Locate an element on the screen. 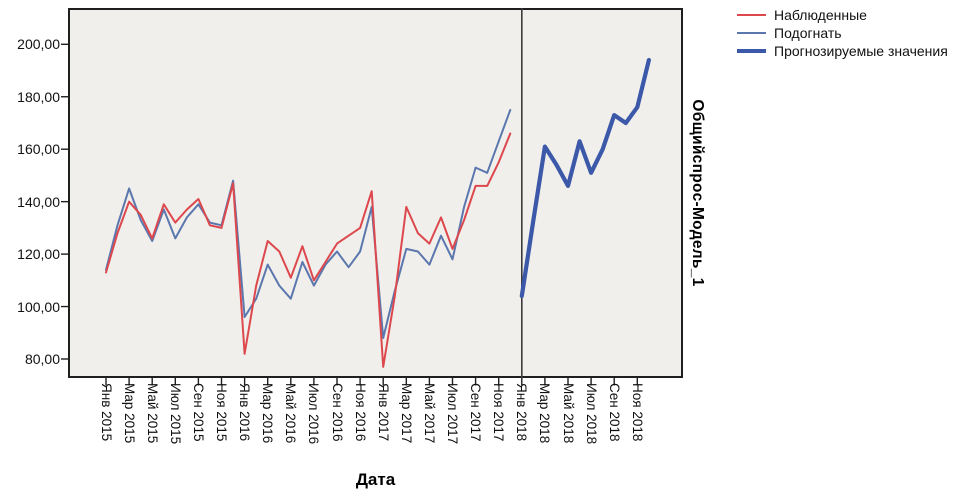 This screenshot has height=501, width=979. x-tick-label: Янв 2016 is located at coordinates (245, 412).